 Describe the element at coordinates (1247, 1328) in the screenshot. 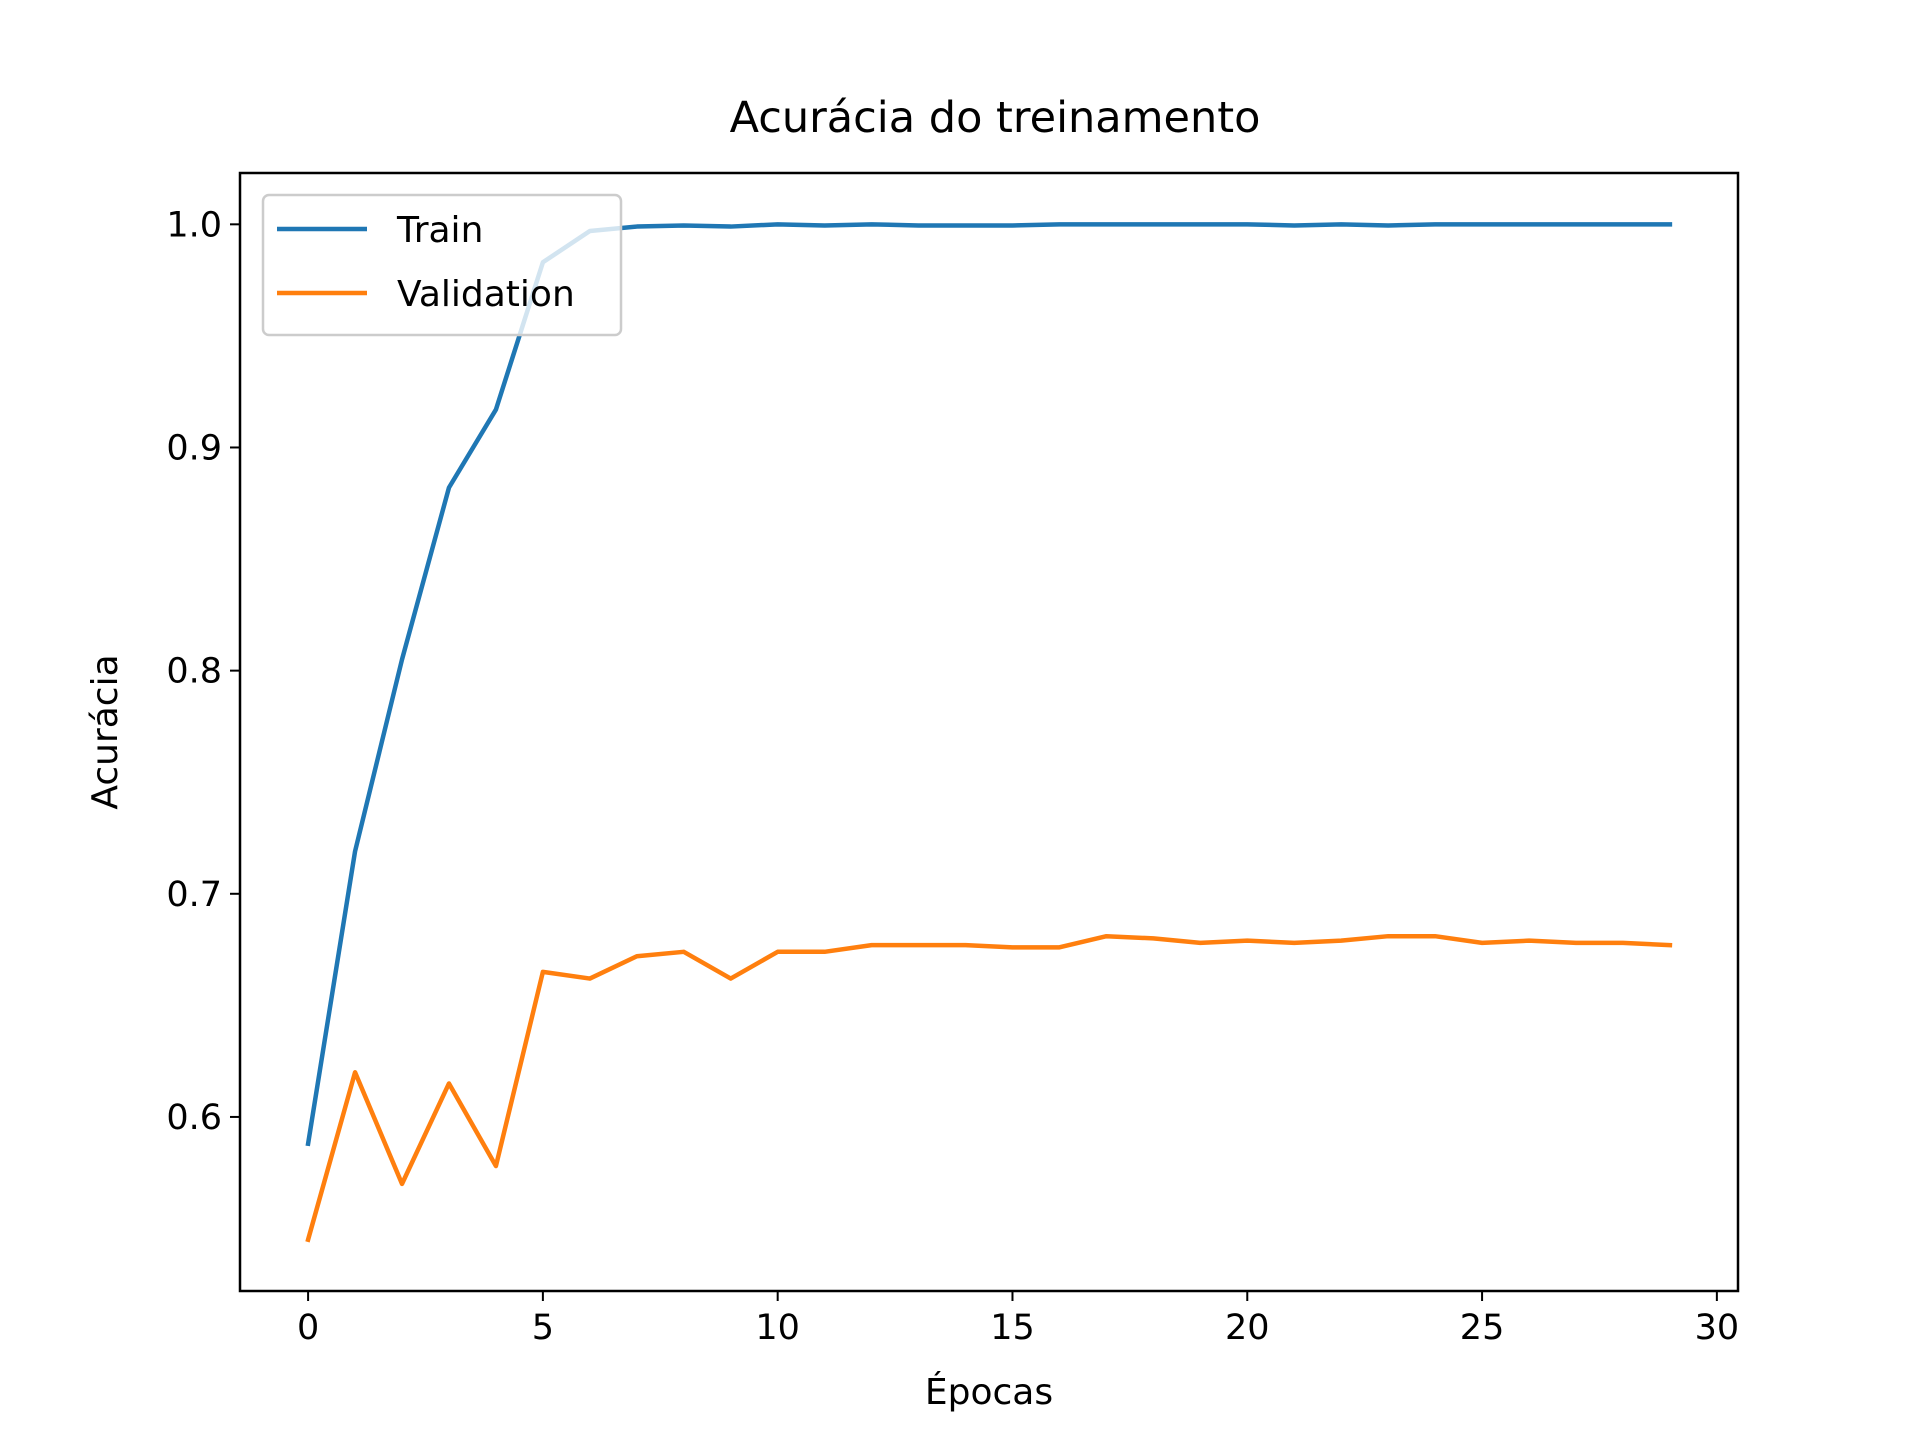

I see `x-tick-label: 20` at that location.